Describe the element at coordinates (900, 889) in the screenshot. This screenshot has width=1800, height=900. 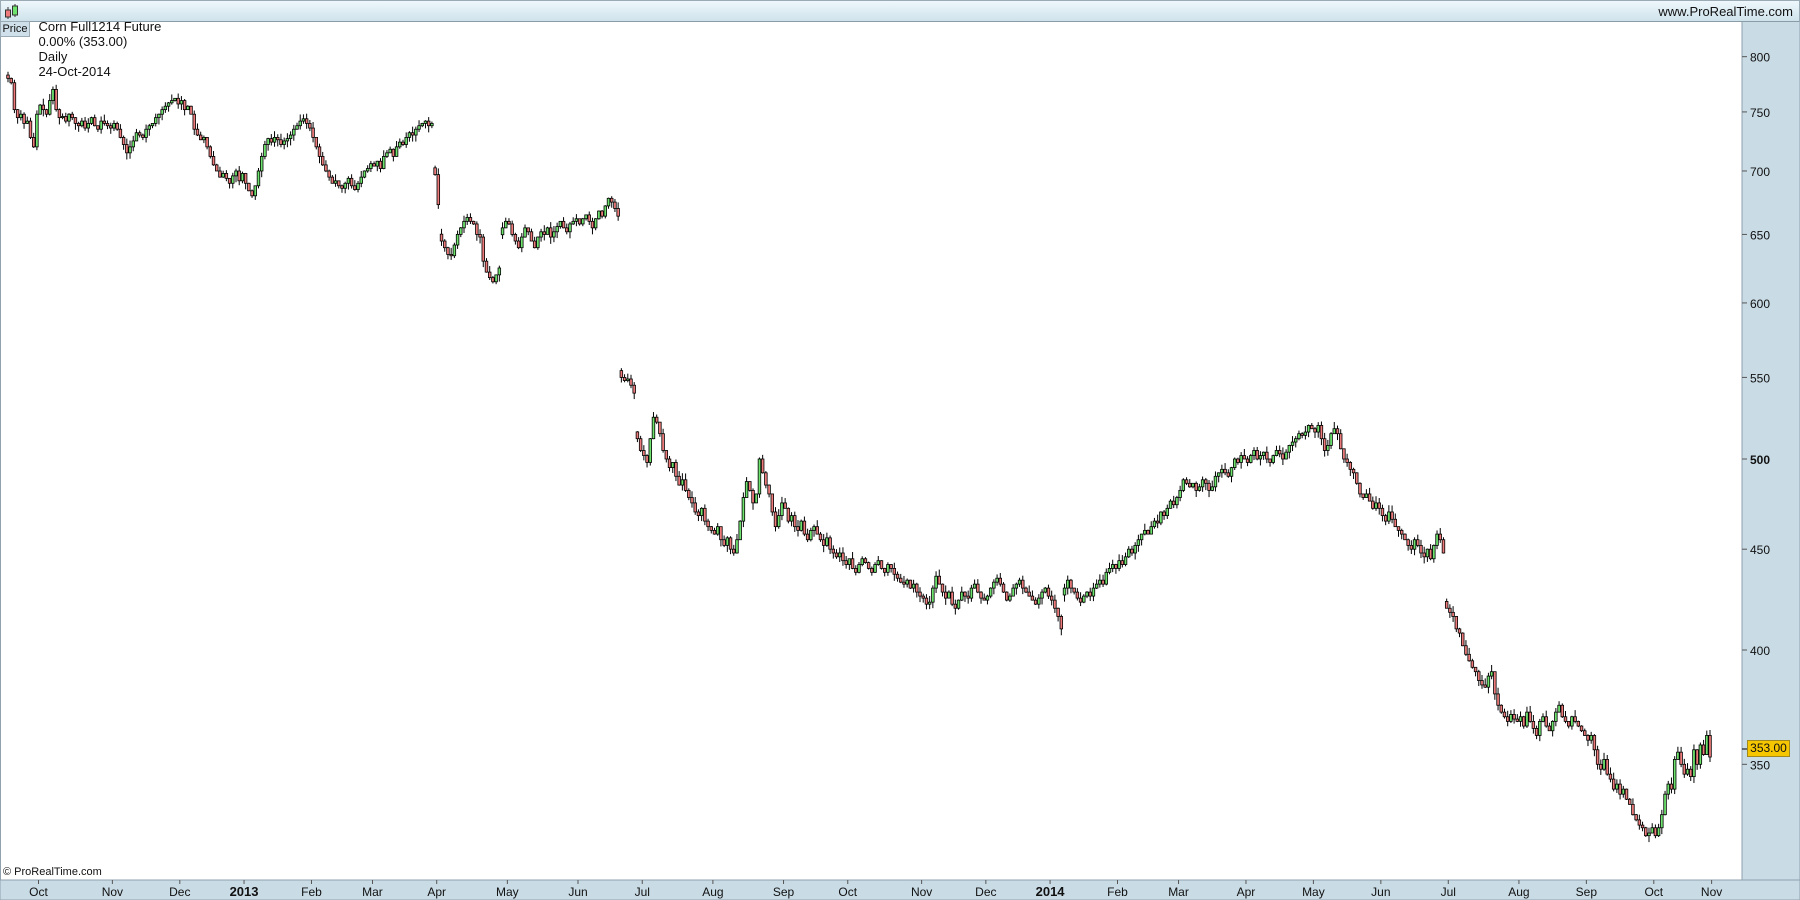
I see `x-axis-panel` at that location.